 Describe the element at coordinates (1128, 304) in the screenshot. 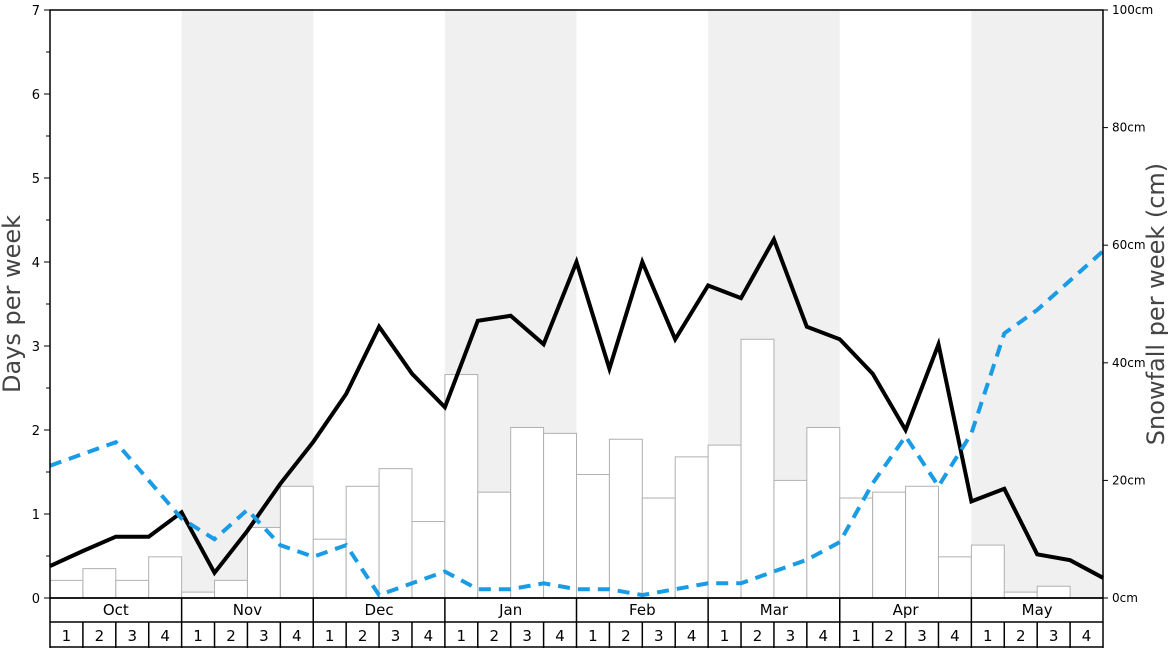

I see `right-axis: 0cm 20cm 40cm 60cm 80cm 100cm` at that location.